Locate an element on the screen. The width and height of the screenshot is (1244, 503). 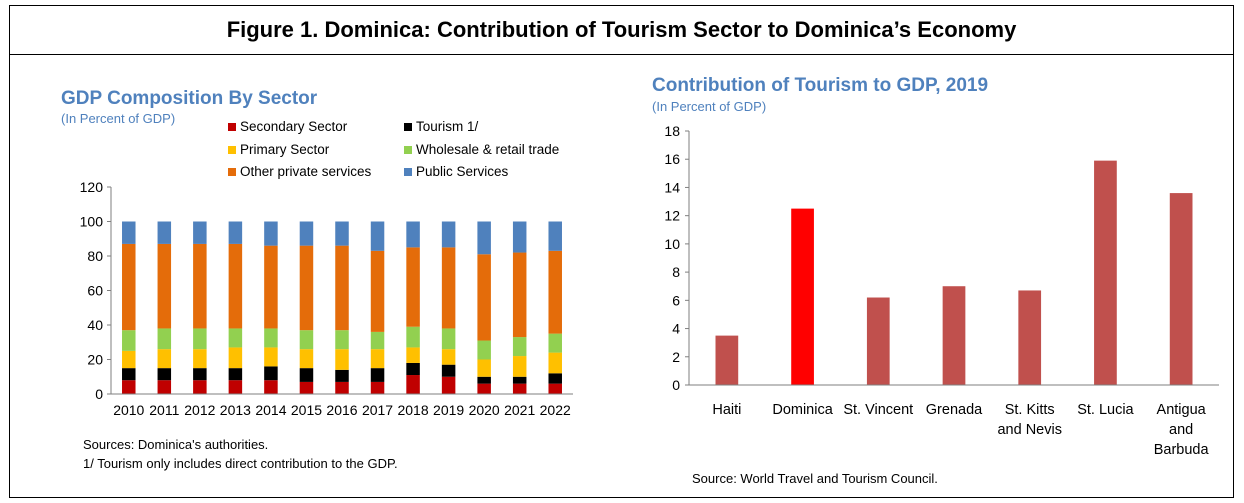
right-x-tick-label: Grenada is located at coordinates (954, 410).